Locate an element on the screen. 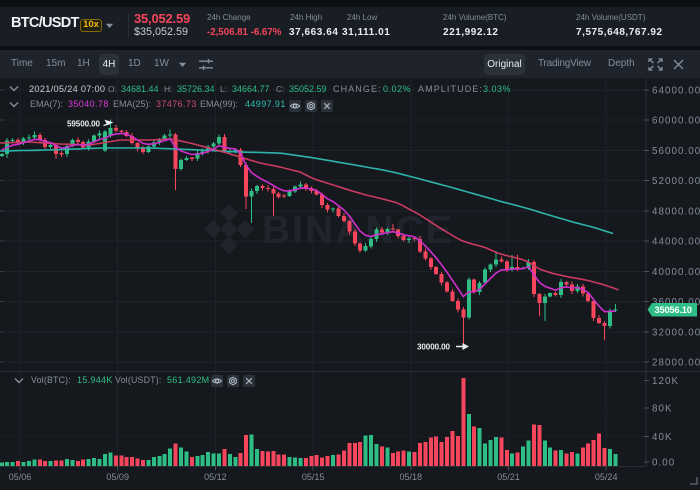 The width and height of the screenshot is (700, 490). svg-text: 80K is located at coordinates (662, 409).